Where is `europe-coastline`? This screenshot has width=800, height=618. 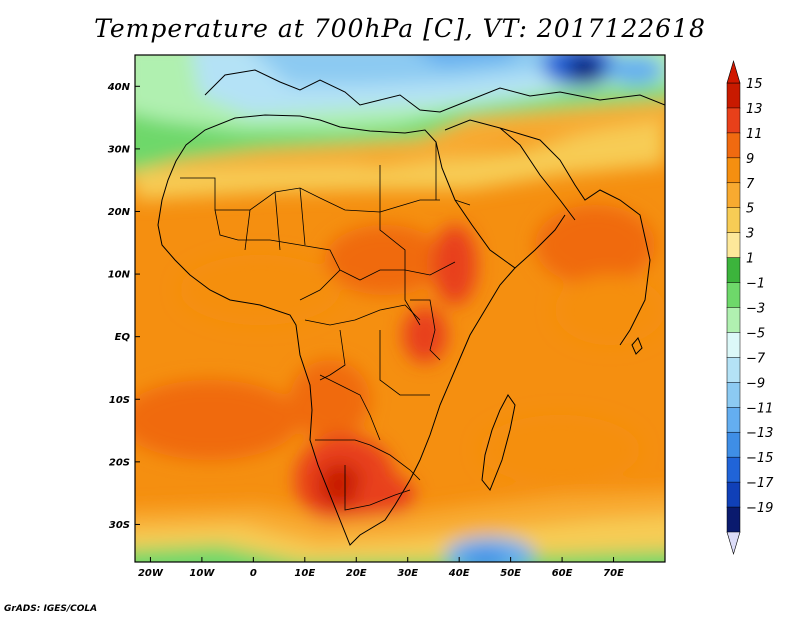 europe-coastline is located at coordinates (434, 91).